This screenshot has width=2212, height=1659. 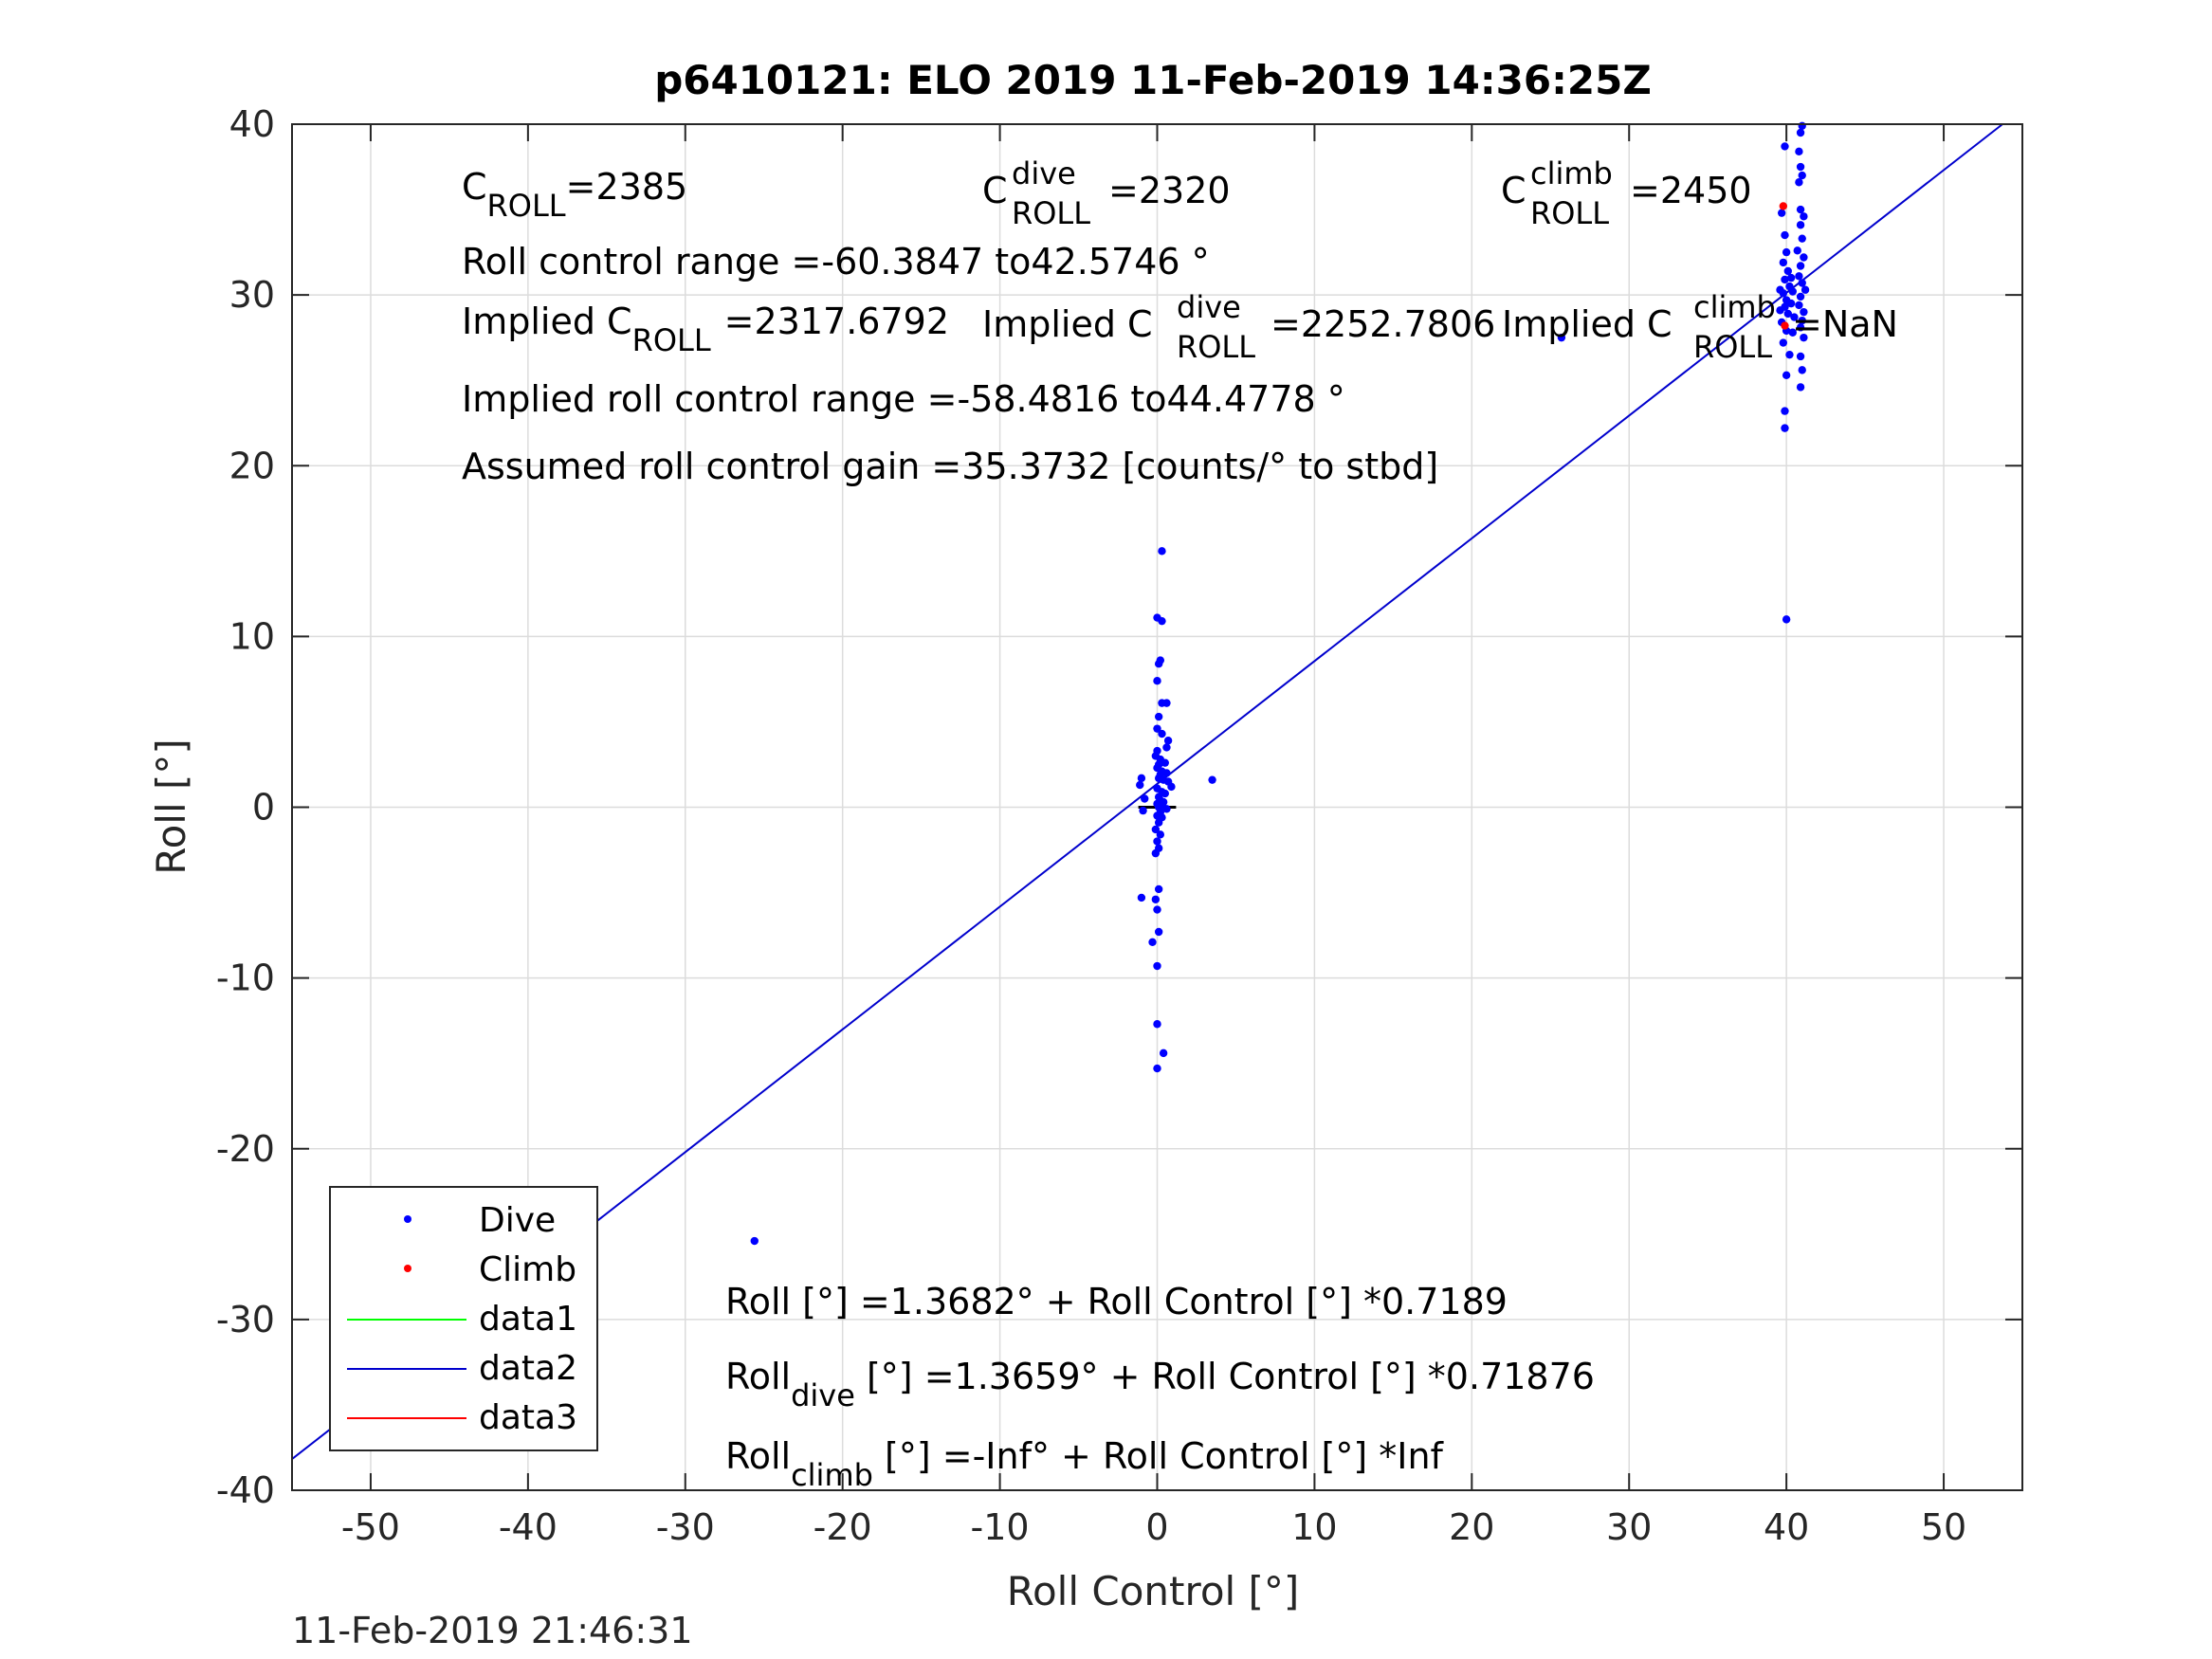 What do you see at coordinates (245, 1319) in the screenshot?
I see `y-tick-label: -30` at bounding box center [245, 1319].